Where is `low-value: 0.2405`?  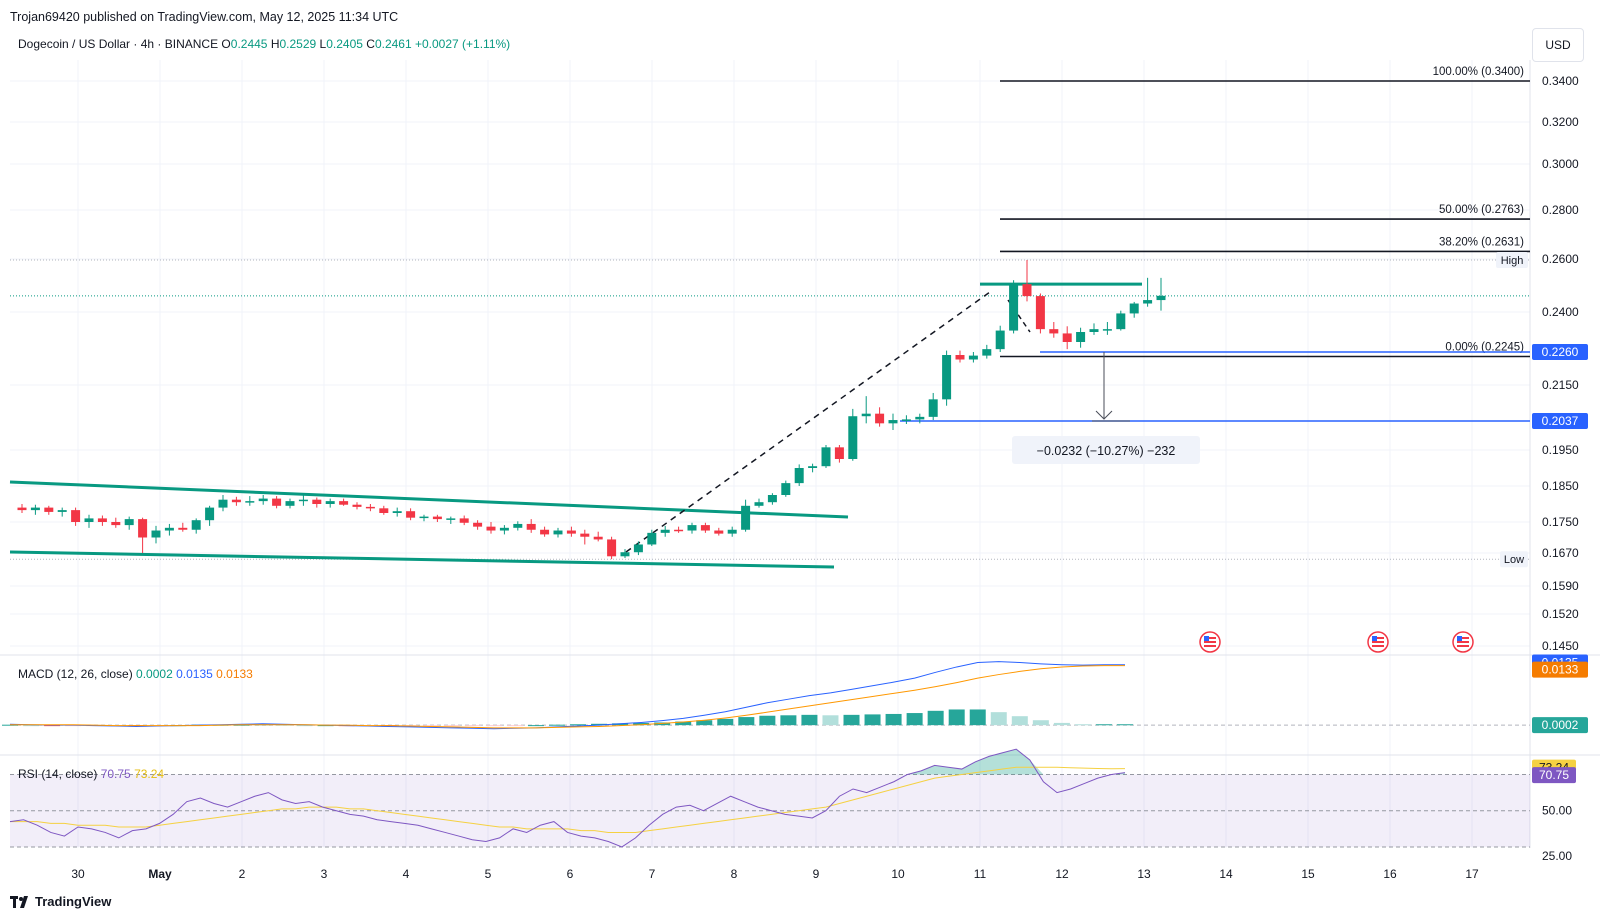
low-value: 0.2405 is located at coordinates (344, 44).